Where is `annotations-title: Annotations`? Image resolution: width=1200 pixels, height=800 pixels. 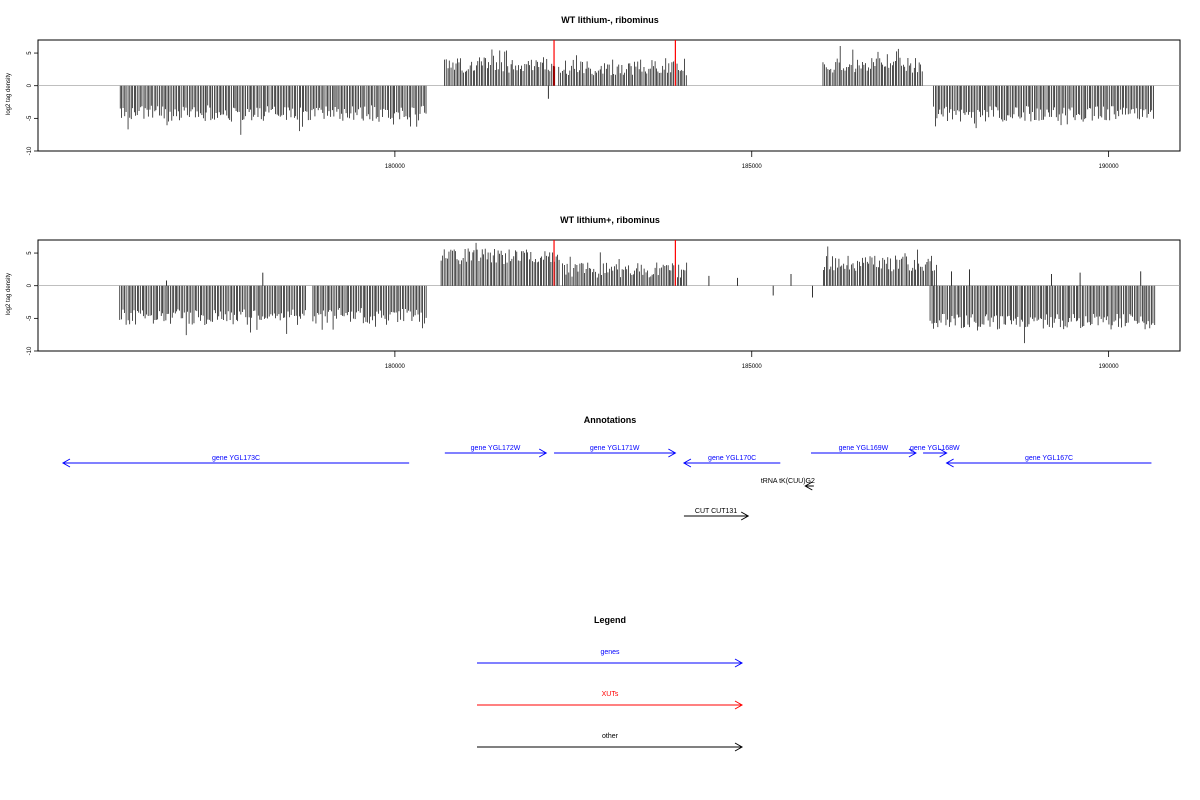
annotations-title: Annotations is located at coordinates (610, 420).